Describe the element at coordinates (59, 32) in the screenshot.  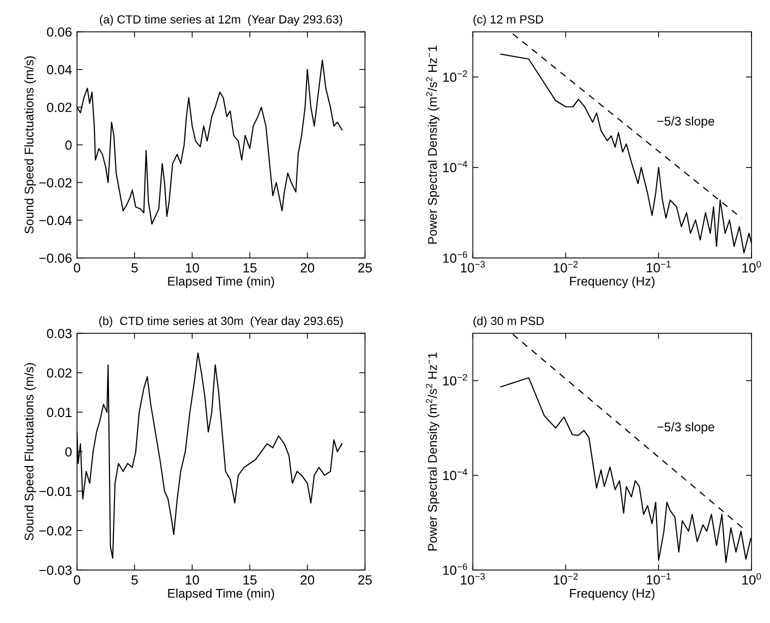
I see `y-tick-label: 0.06` at that location.